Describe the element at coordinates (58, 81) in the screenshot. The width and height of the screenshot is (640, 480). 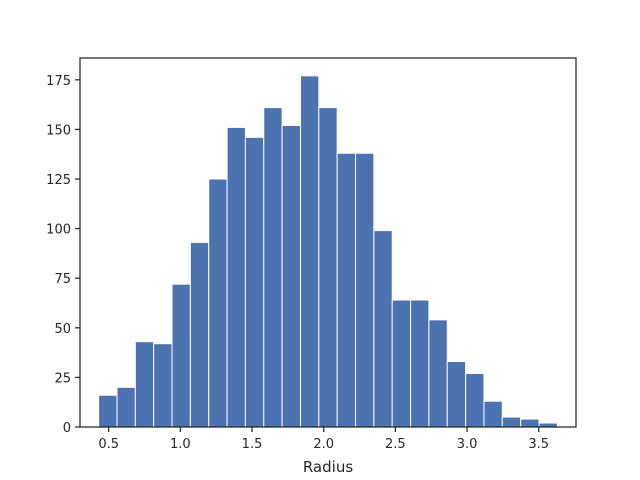
I see `y-tick-label: 175` at that location.